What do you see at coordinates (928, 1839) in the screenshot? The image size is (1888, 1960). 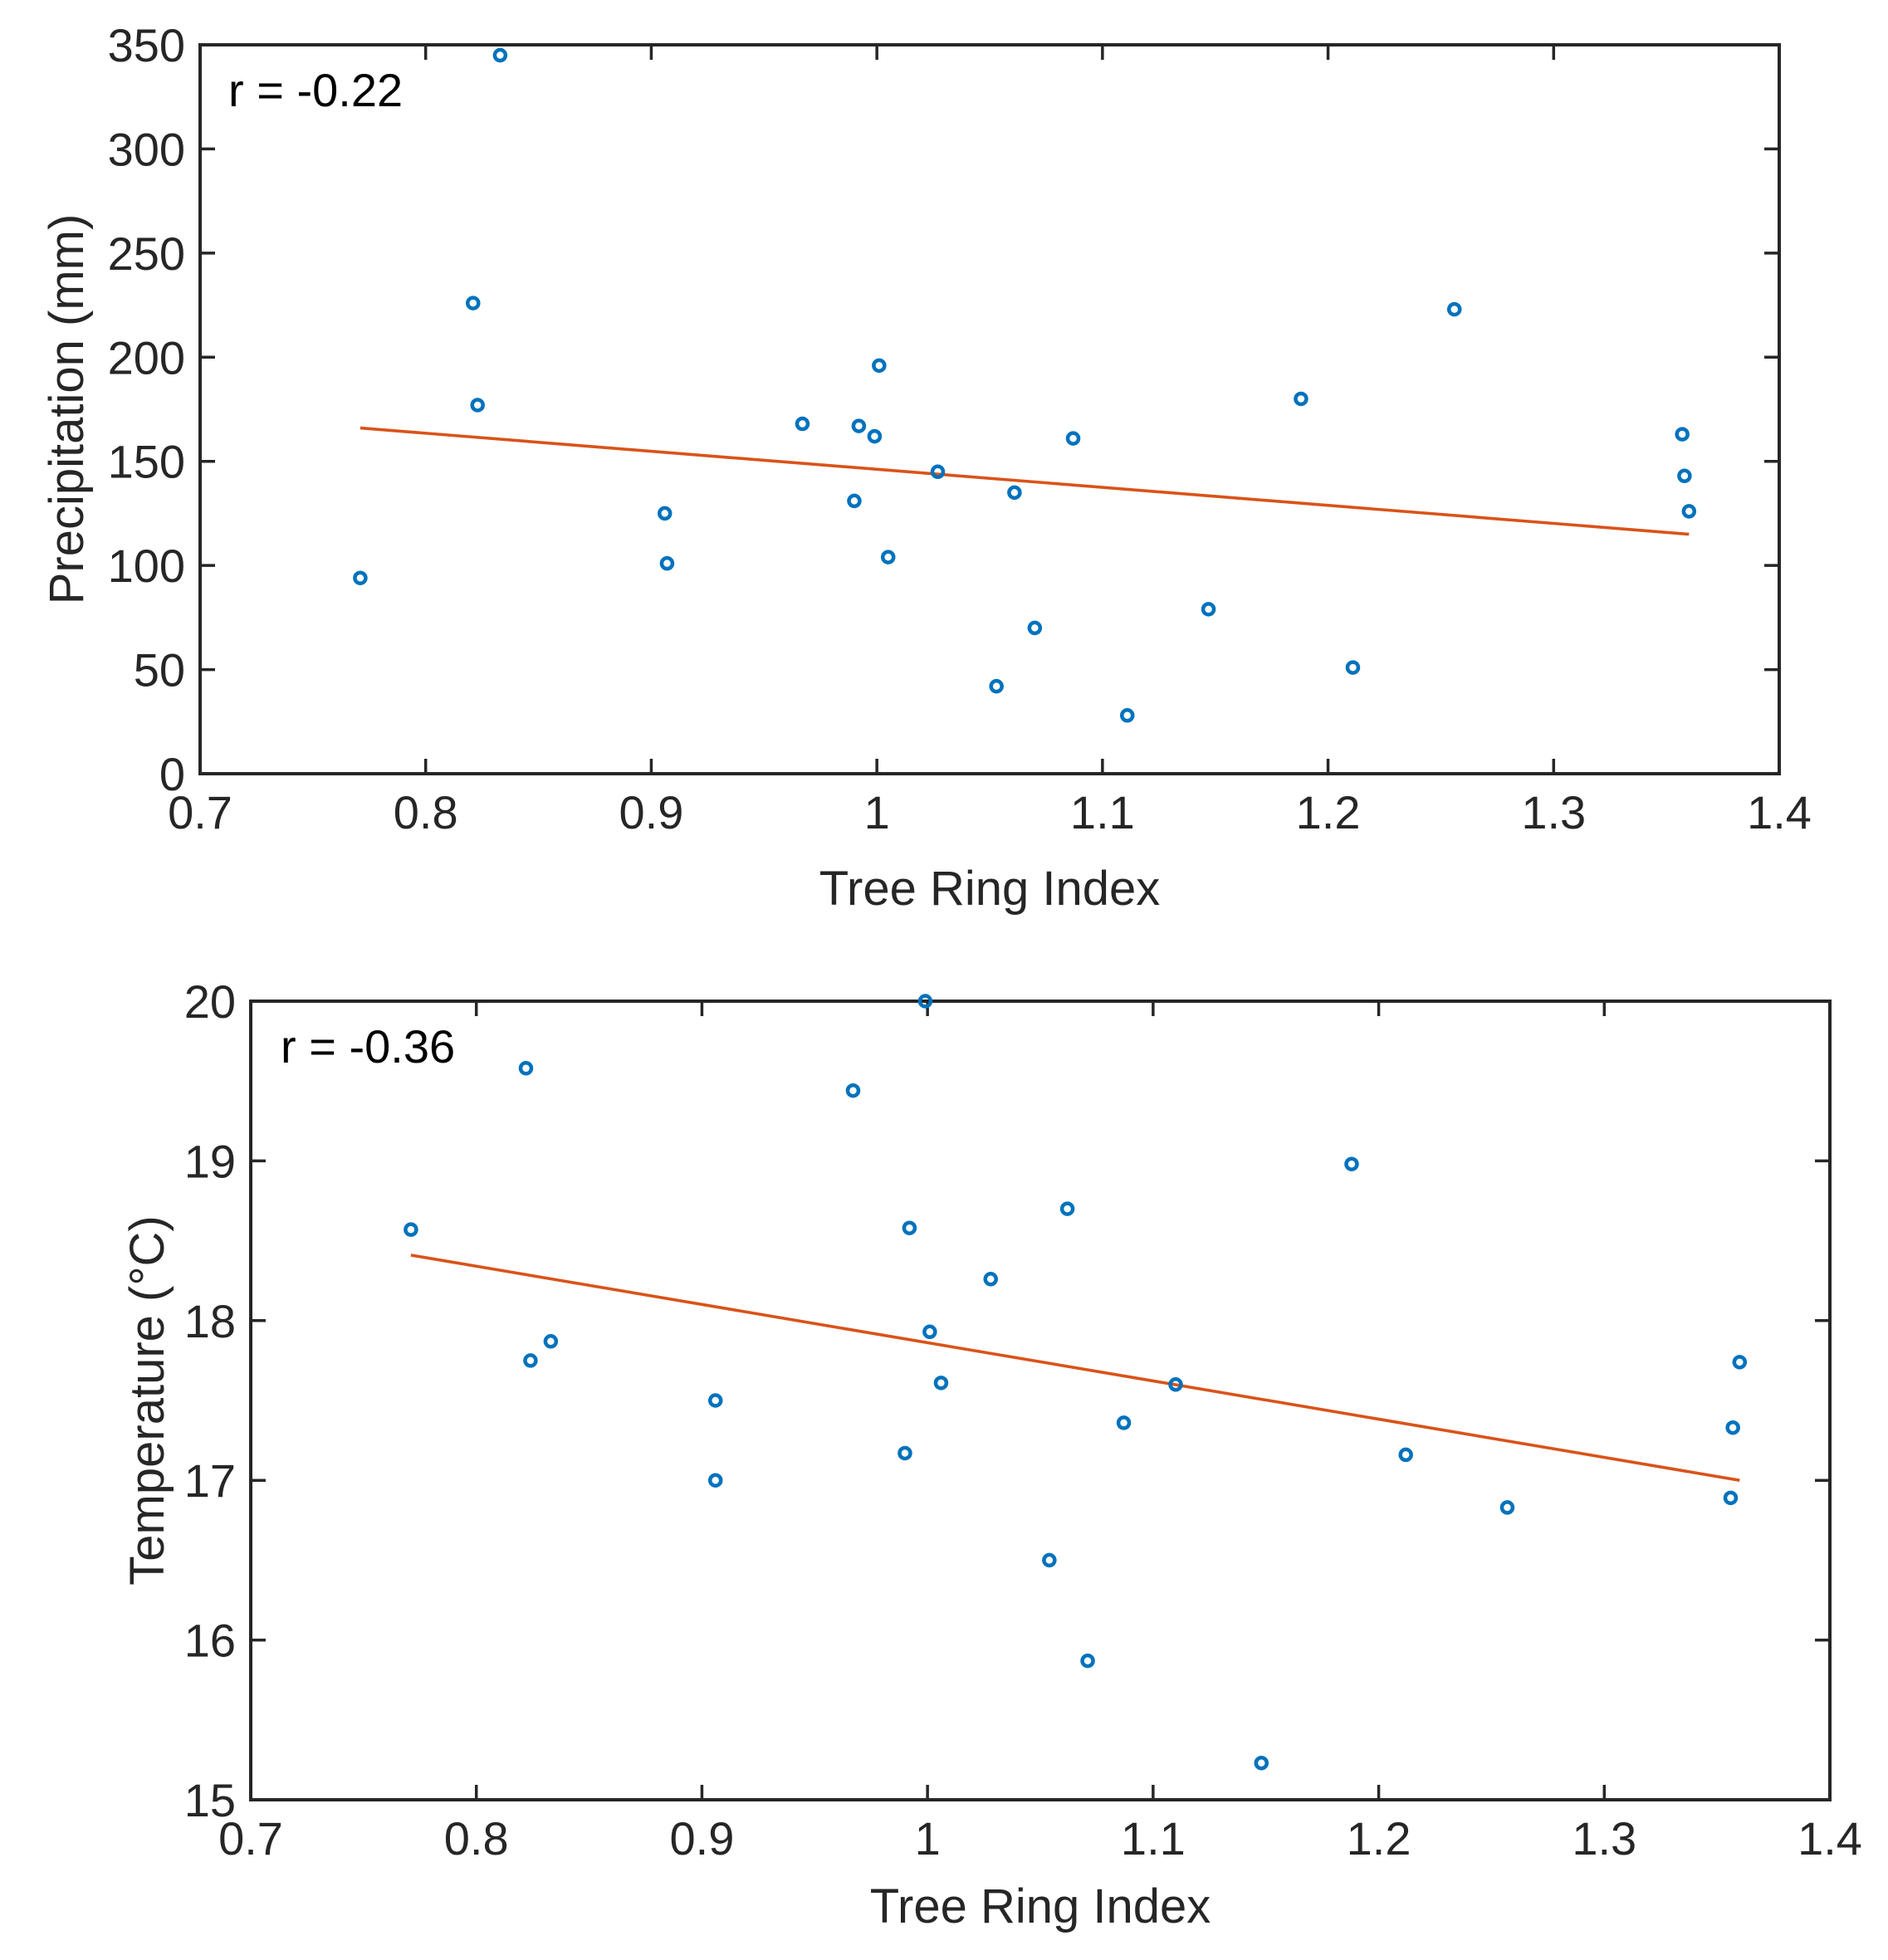 I see `temperature-x-tick-label: 1` at bounding box center [928, 1839].